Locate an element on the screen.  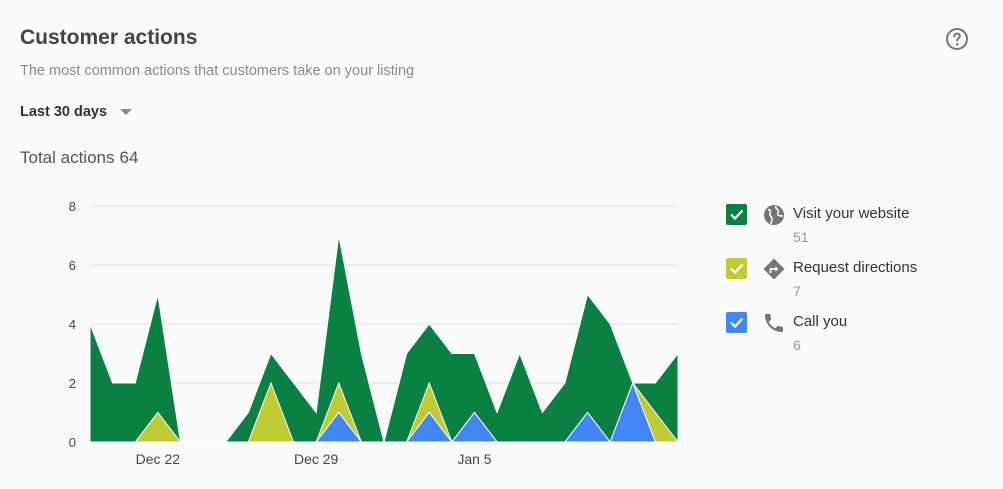
legend-value-calls: 6 is located at coordinates (797, 345).